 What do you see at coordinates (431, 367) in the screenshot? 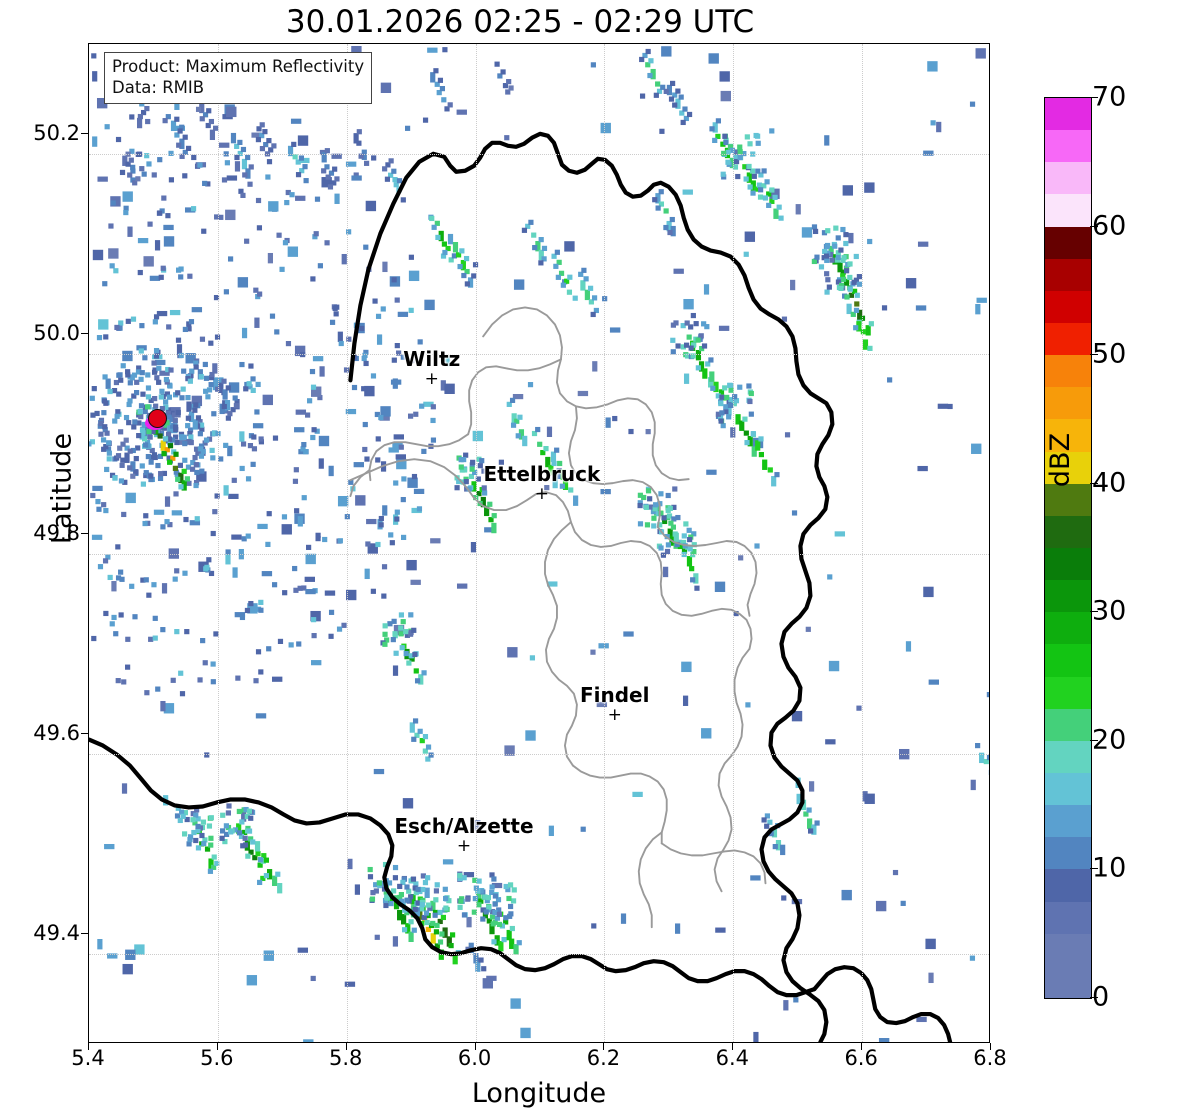
I see `city-marker-wiltz: Wiltz +` at bounding box center [431, 367].